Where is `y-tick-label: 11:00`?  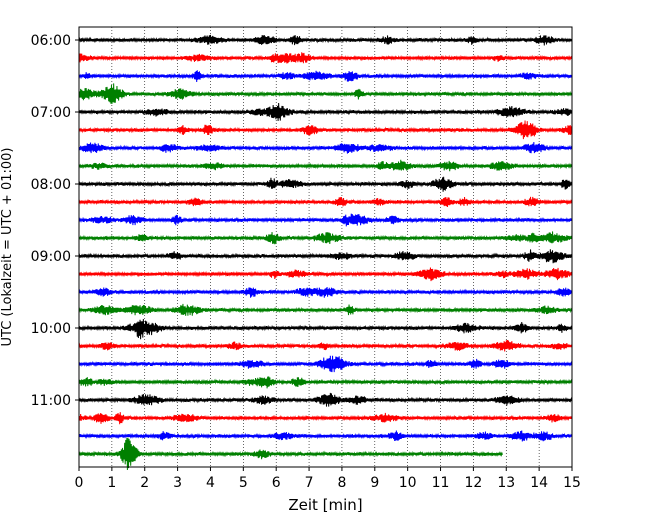 y-tick-label: 11:00 is located at coordinates (51, 401).